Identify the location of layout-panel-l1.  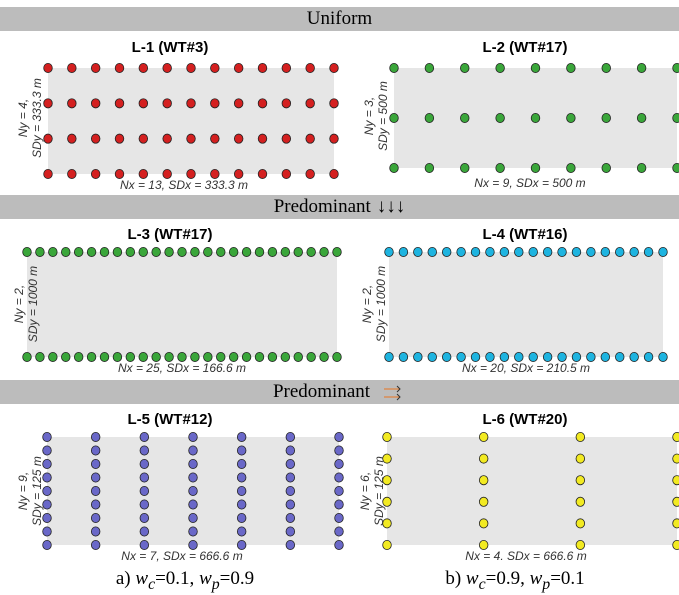
(191, 121).